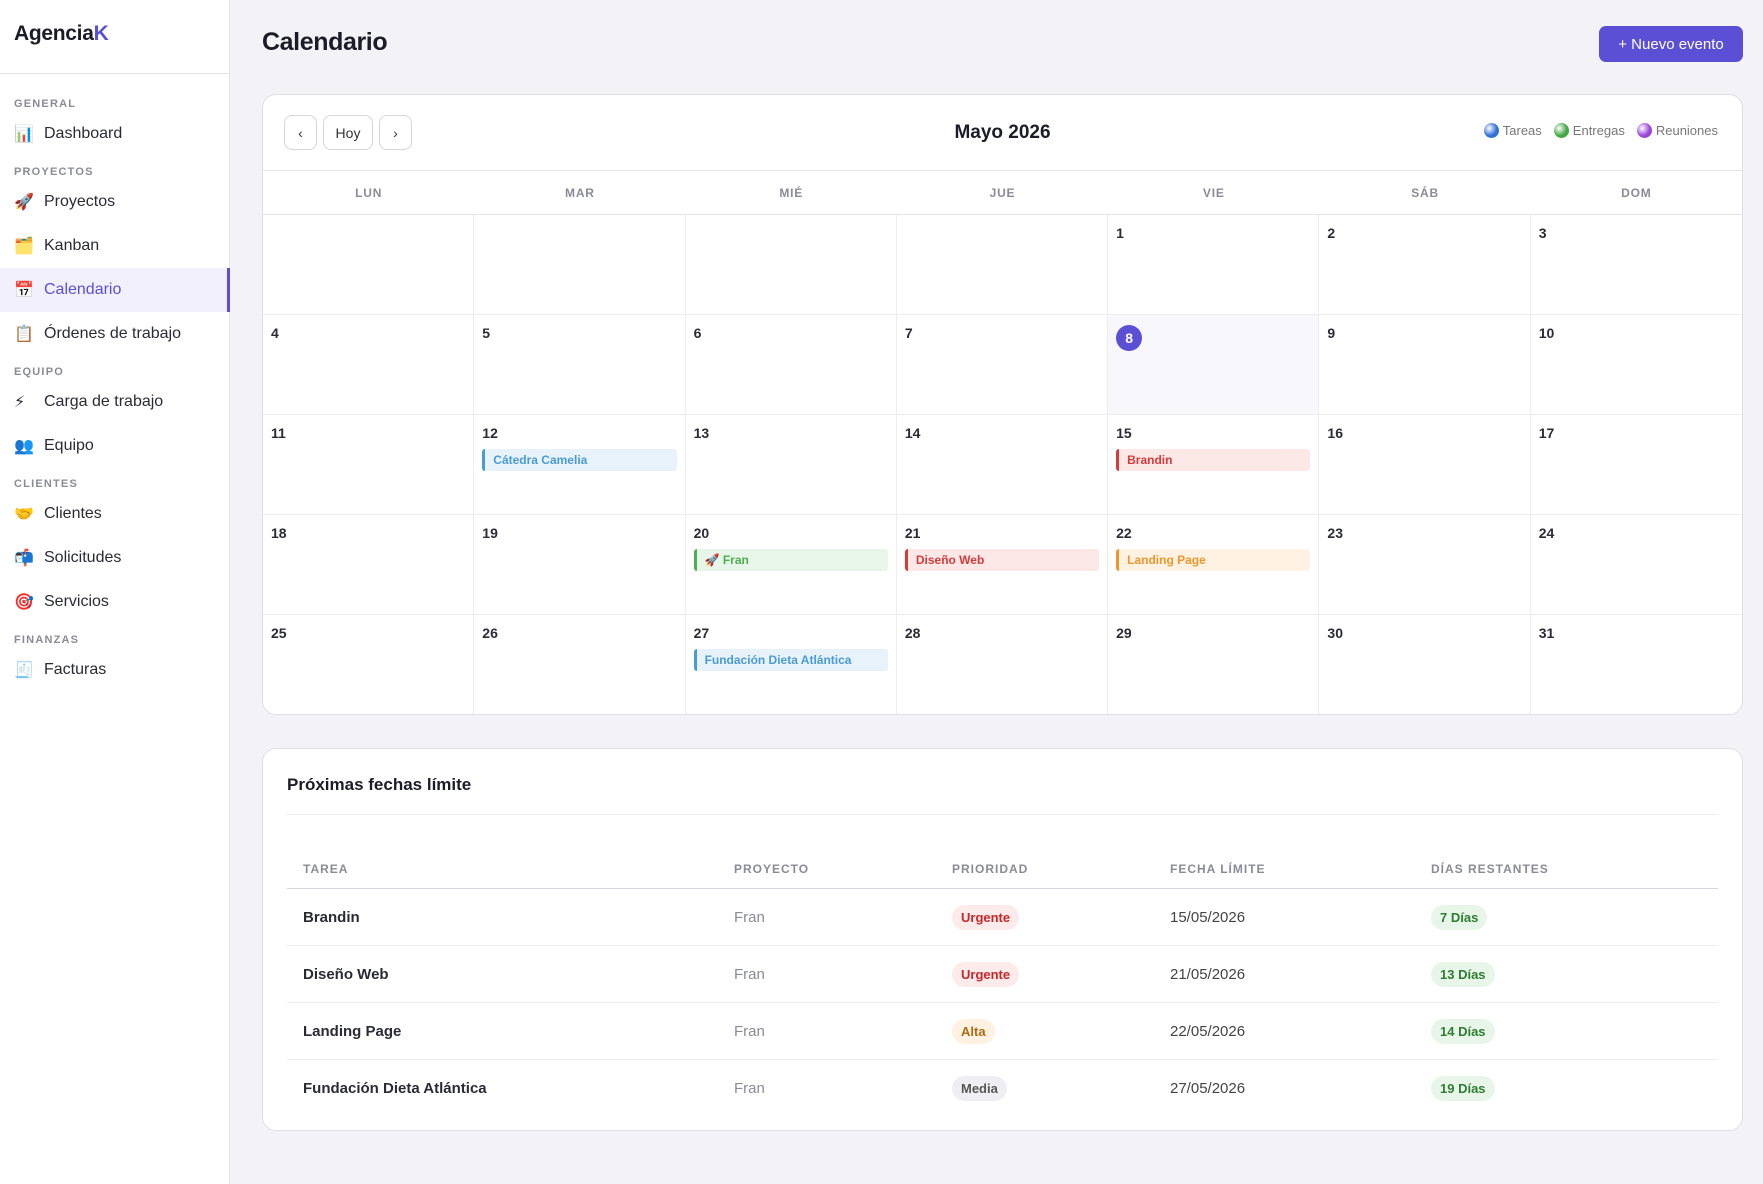 This screenshot has width=1763, height=1184. I want to click on day-cell: 23, so click(1425, 565).